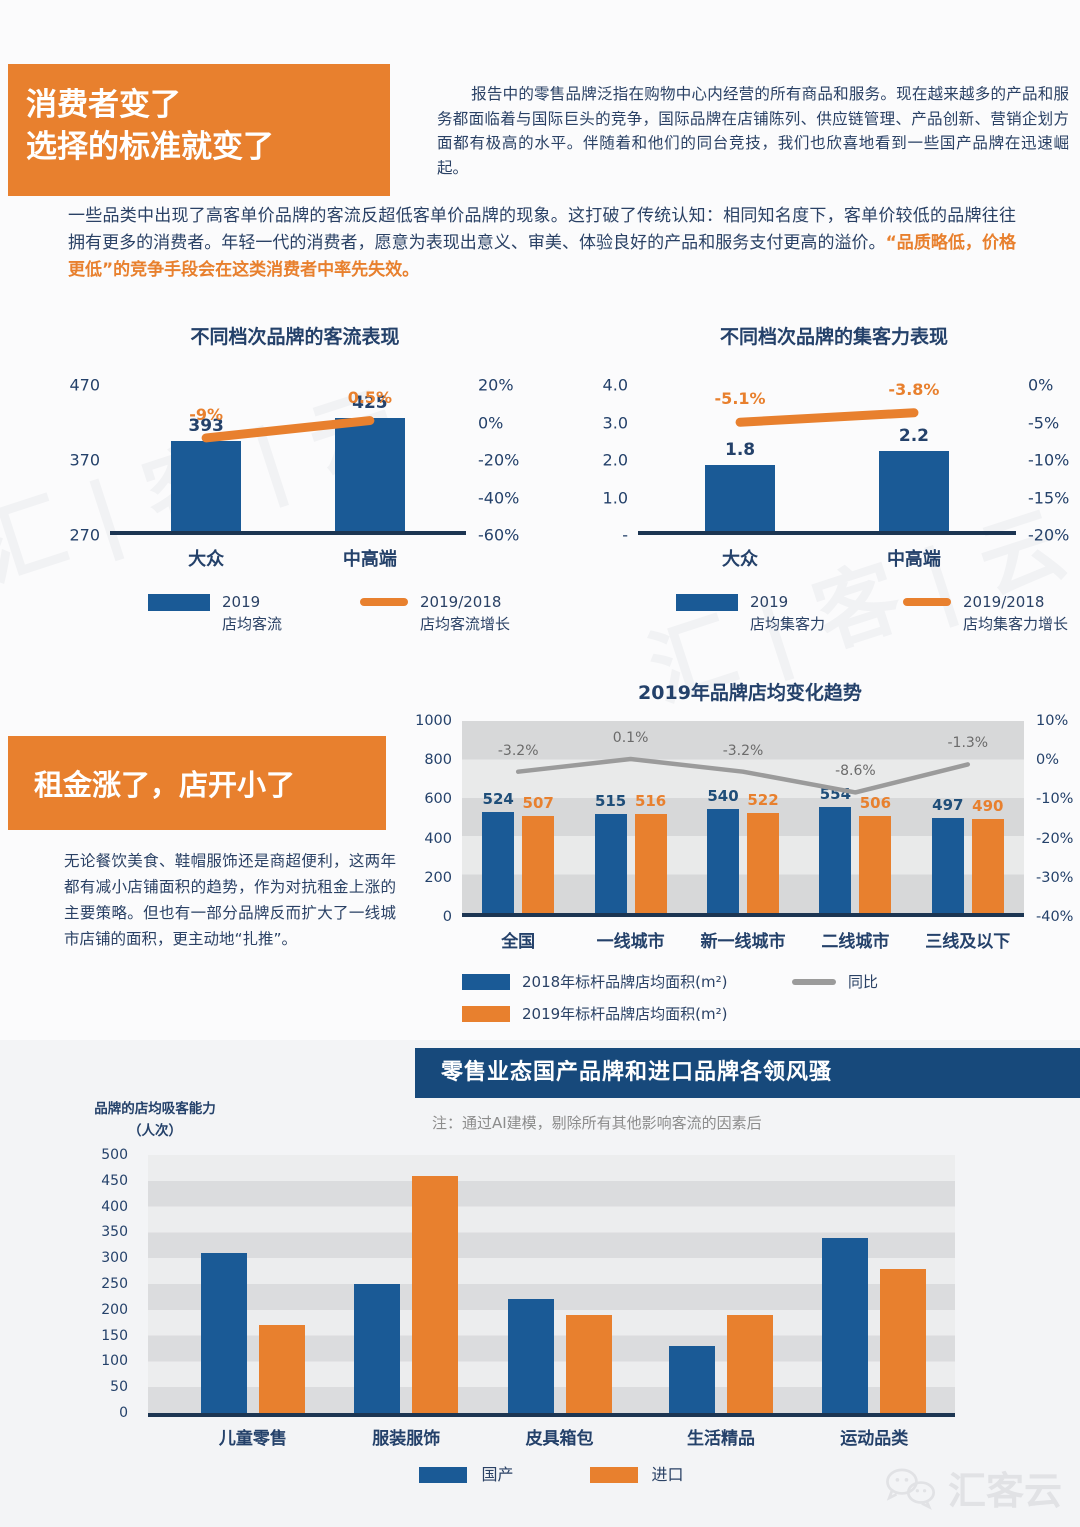 The width and height of the screenshot is (1080, 1527). What do you see at coordinates (295, 613) in the screenshot?
I see `legend: 2019 店均客流 2019/2018 店均客流增长` at bounding box center [295, 613].